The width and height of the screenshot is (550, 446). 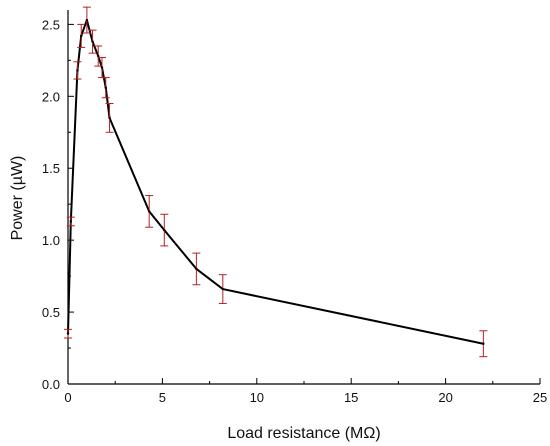 What do you see at coordinates (51, 312) in the screenshot?
I see `y-tick-label: 0.5` at bounding box center [51, 312].